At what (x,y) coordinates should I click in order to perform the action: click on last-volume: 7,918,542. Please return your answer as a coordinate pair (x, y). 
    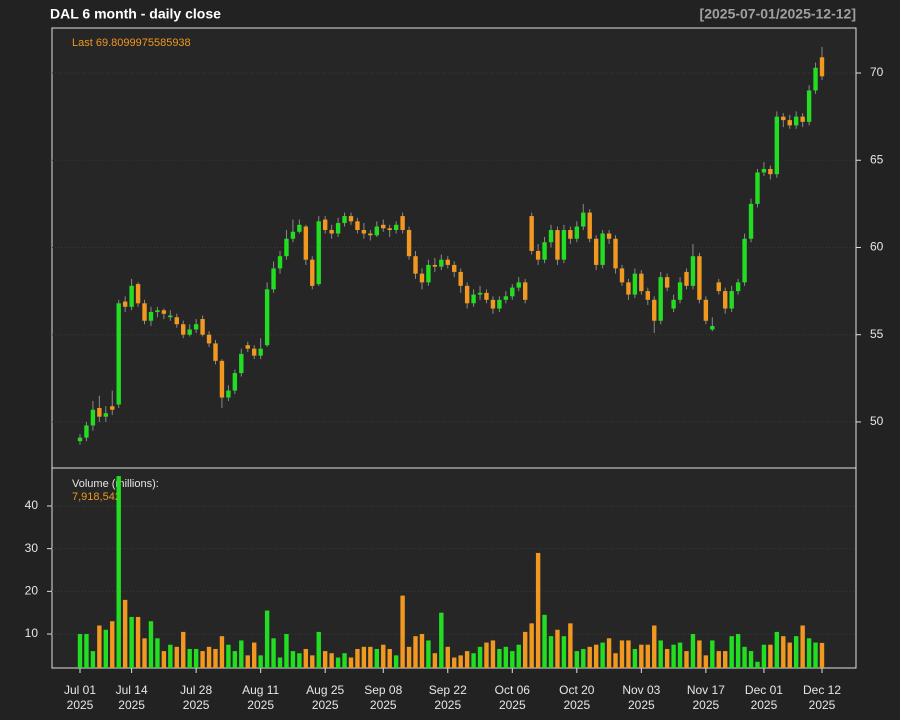
    Looking at the image, I should click on (96, 497).